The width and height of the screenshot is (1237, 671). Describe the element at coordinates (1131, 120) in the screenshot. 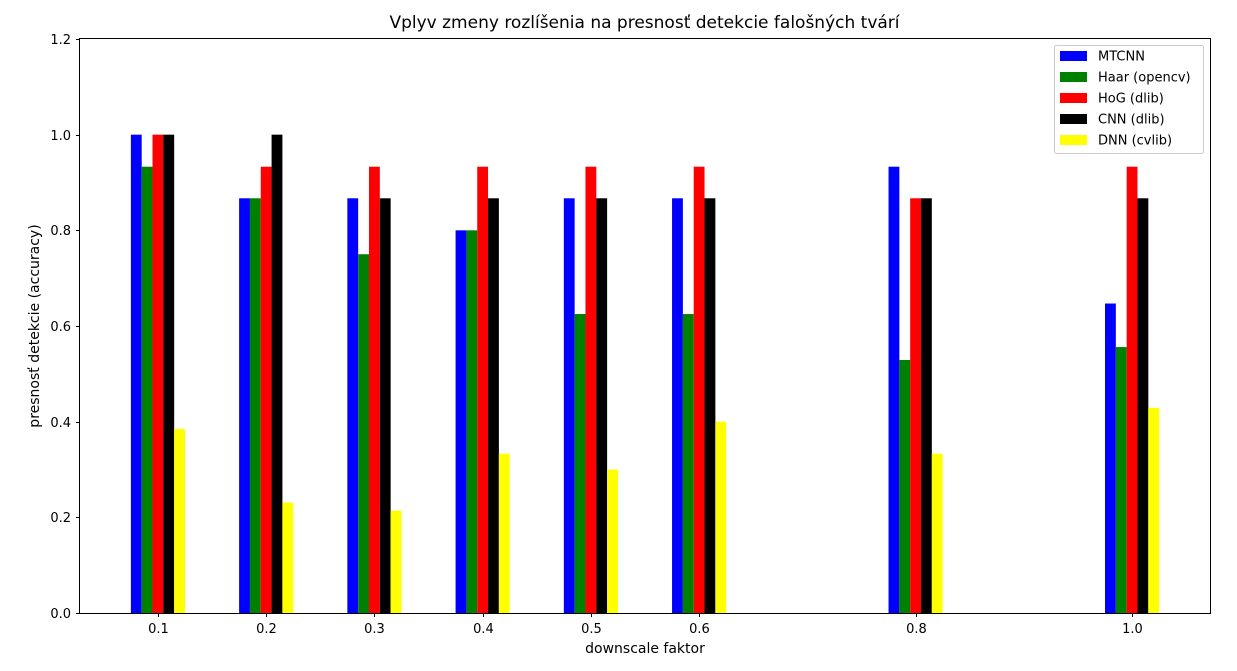

I see `legend-label: CNN (dlib)` at that location.